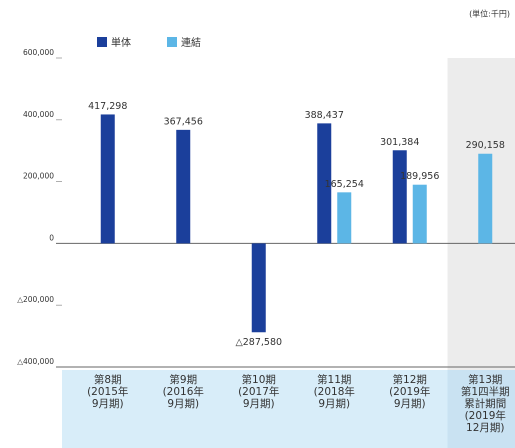  What do you see at coordinates (485, 404) in the screenshot?
I see `x-tick-label: 第13期 第1四半期 累計期間 (2019年 12月期)` at bounding box center [485, 404].